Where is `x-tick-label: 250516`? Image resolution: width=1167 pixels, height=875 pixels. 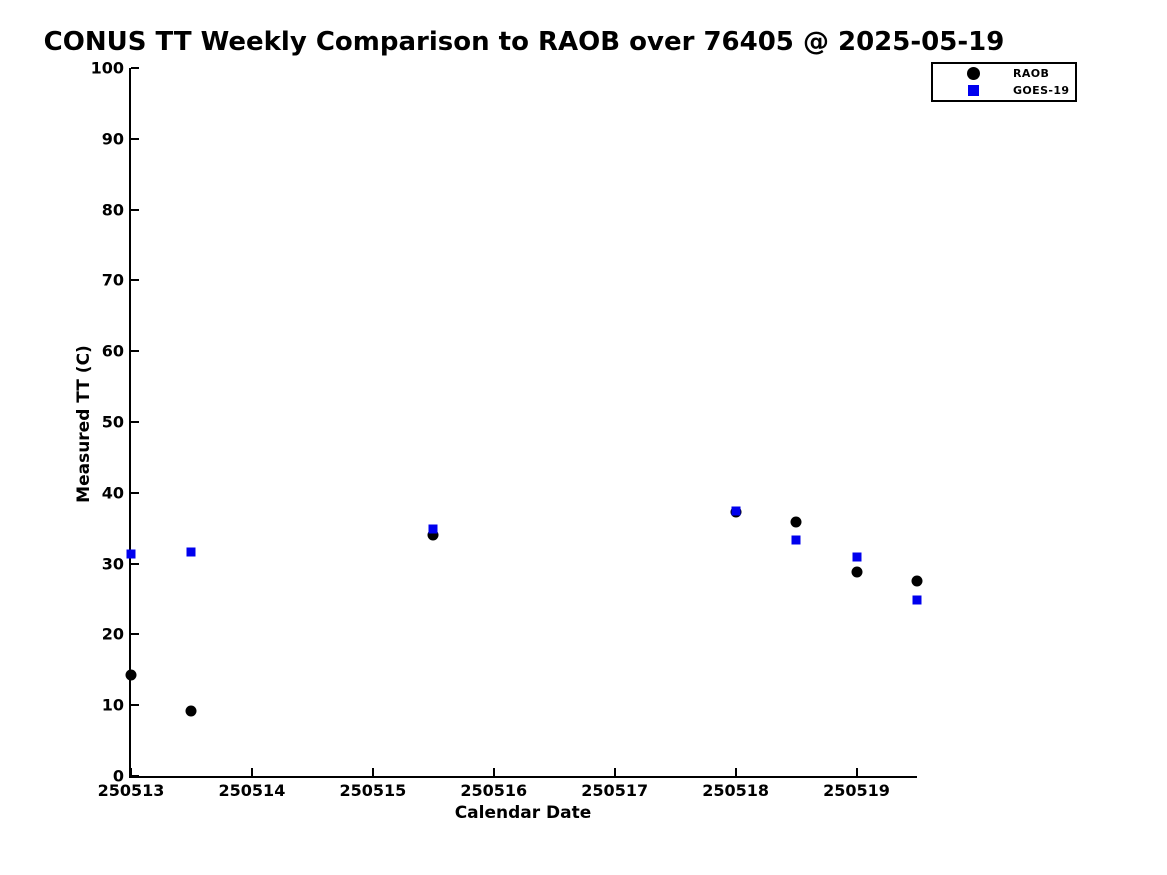 x-tick-label: 250516 is located at coordinates (494, 790).